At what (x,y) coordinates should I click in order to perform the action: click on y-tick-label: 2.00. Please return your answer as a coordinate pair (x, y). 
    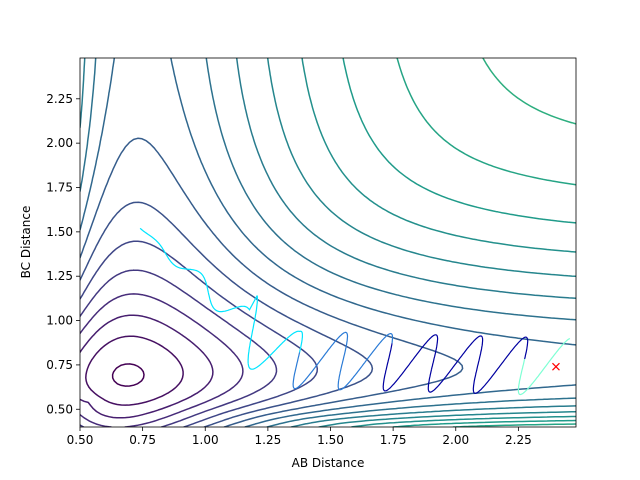
    Looking at the image, I should click on (59, 143).